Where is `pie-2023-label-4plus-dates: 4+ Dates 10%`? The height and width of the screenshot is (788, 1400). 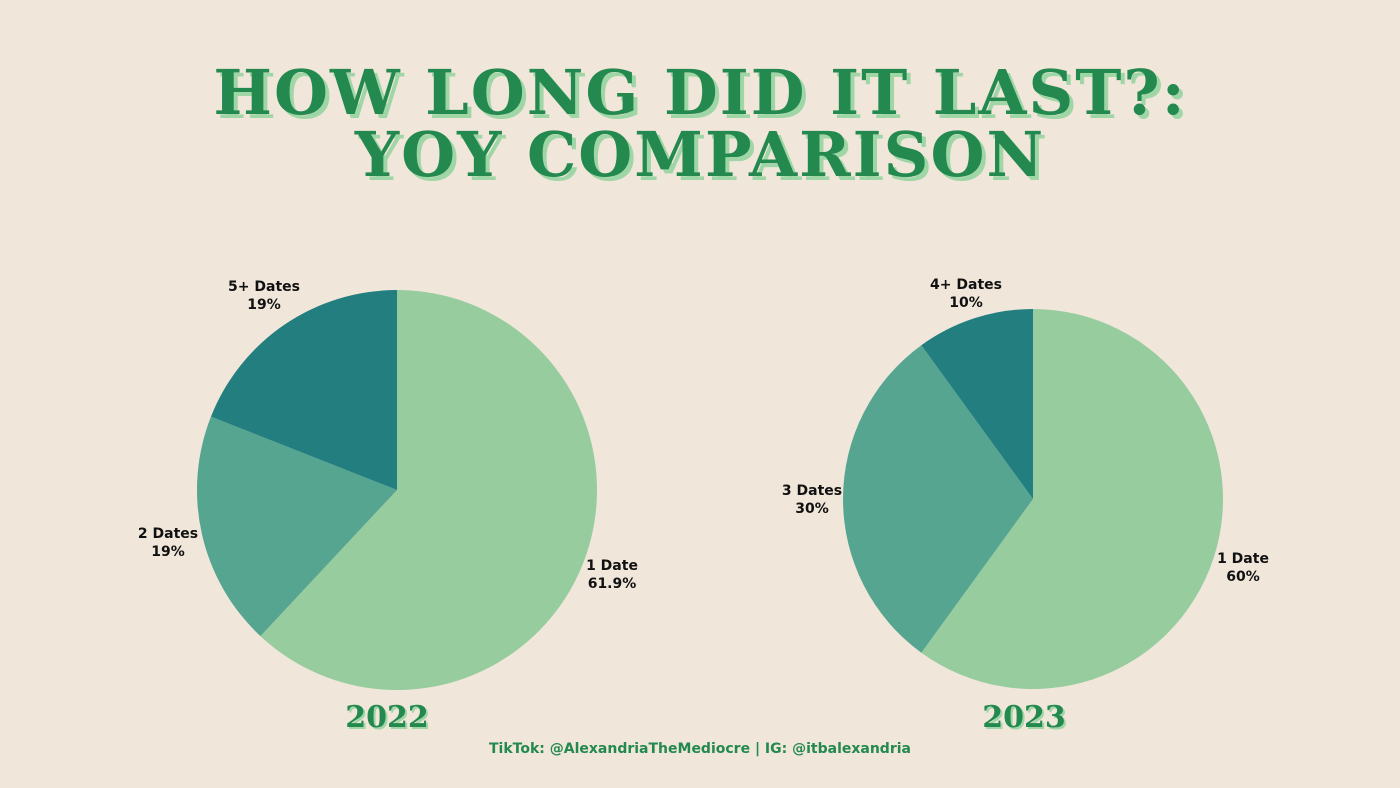 pie-2023-label-4plus-dates: 4+ Dates 10% is located at coordinates (966, 294).